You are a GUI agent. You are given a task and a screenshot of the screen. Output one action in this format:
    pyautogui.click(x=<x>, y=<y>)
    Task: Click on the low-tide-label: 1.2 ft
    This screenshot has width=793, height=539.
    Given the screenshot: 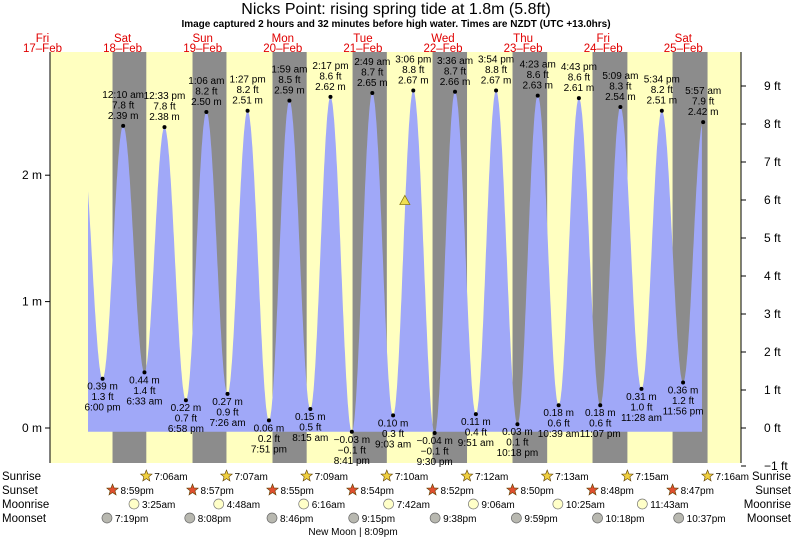 What is the action you would take?
    pyautogui.click(x=683, y=401)
    